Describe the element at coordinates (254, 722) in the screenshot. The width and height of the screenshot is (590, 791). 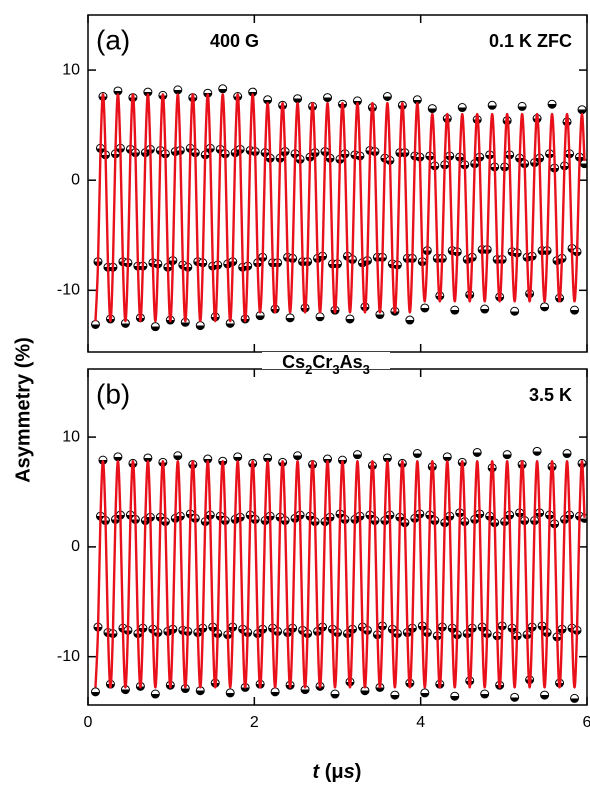
I see `x-tick-label: 2` at that location.